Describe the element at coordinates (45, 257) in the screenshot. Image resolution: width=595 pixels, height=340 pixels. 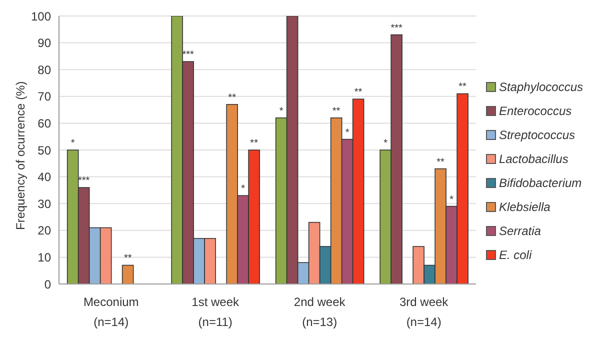
I see `y-tick-label: 10` at that location.